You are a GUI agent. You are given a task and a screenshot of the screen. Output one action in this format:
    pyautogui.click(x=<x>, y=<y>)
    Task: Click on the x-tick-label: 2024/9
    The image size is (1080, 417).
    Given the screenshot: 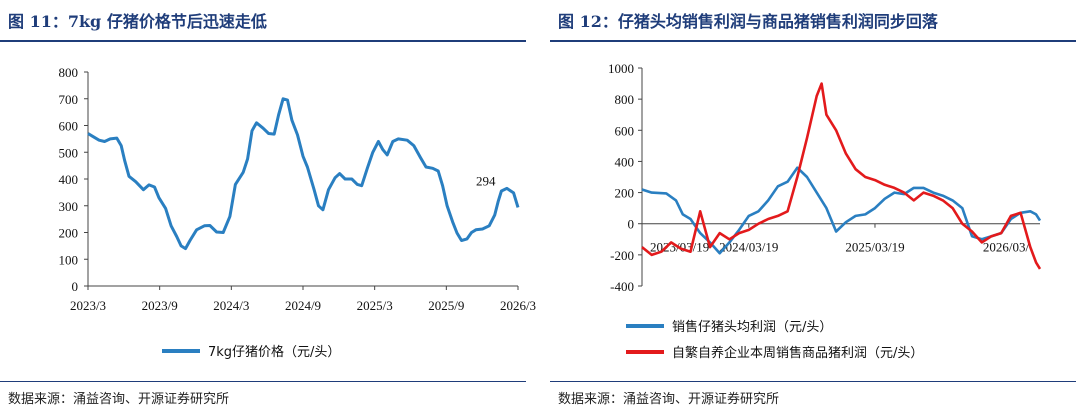 What is the action you would take?
    pyautogui.click(x=303, y=305)
    